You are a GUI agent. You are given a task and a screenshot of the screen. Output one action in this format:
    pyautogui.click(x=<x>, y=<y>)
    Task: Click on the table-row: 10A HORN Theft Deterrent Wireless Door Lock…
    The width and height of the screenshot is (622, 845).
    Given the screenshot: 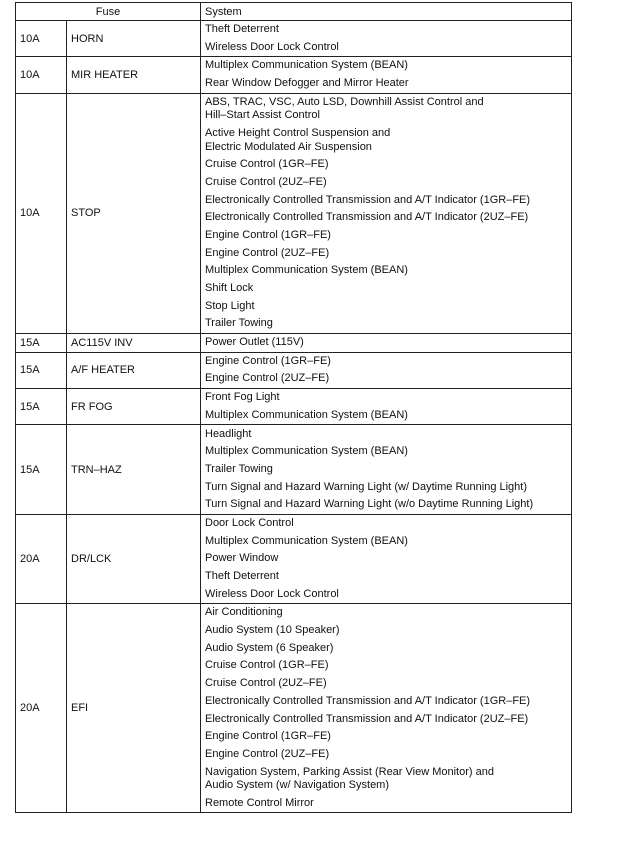 What is the action you would take?
    pyautogui.click(x=293, y=38)
    